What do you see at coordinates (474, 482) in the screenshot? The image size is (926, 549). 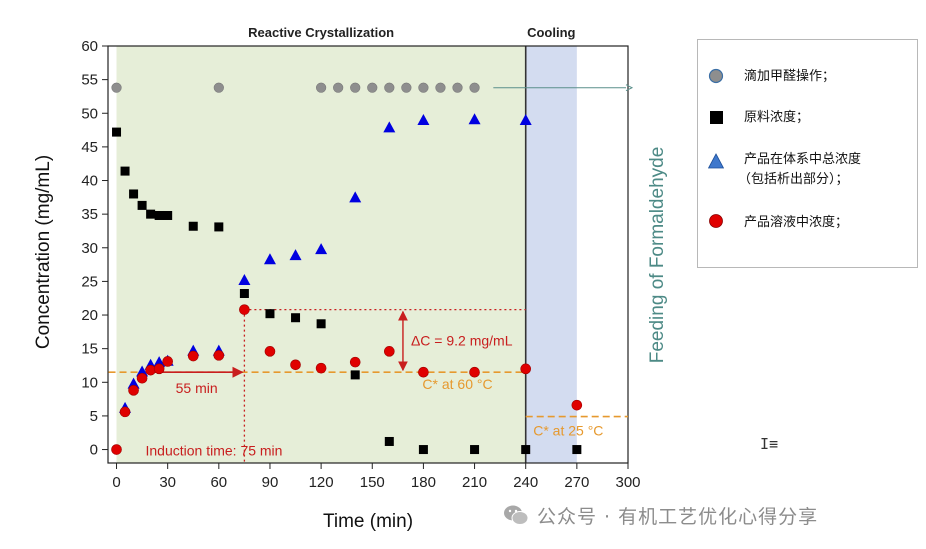 I see `x-tick-label: 210` at bounding box center [474, 482].